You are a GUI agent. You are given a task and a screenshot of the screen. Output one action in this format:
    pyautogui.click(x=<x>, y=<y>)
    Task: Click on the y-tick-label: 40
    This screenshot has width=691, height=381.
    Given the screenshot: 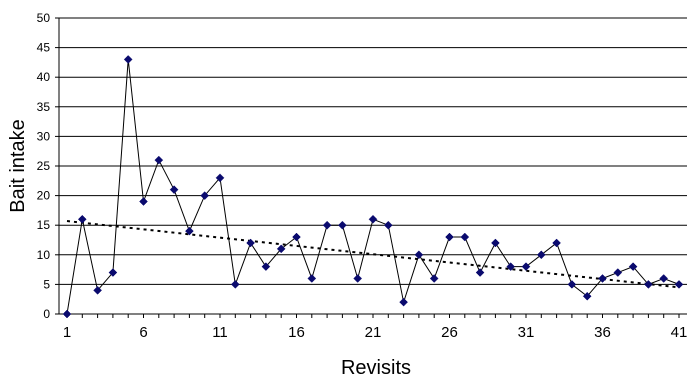 What is the action you would take?
    pyautogui.click(x=44, y=77)
    